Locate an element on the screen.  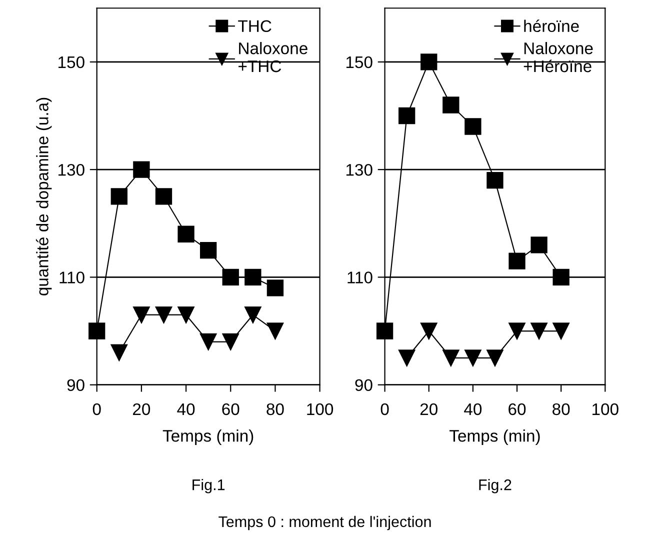
text: Temps 0 : moment de l'injection is located at coordinates (324, 523).